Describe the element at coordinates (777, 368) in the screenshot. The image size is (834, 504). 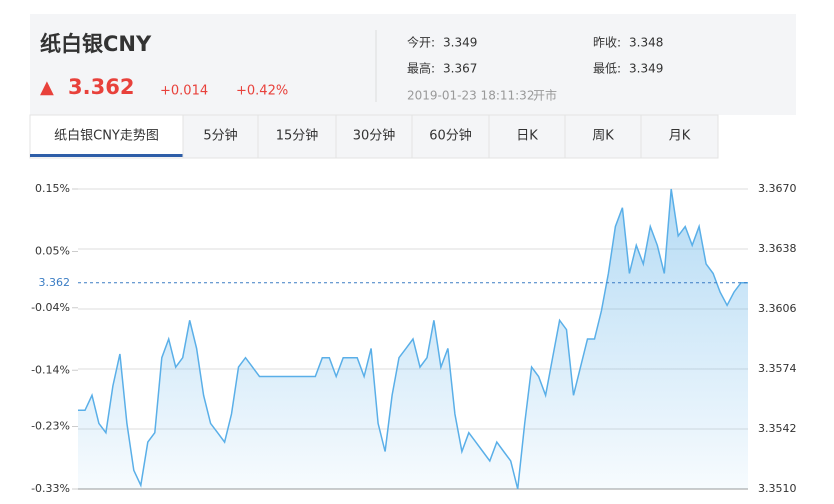
I see `y-tick-label: 3.3574` at that location.